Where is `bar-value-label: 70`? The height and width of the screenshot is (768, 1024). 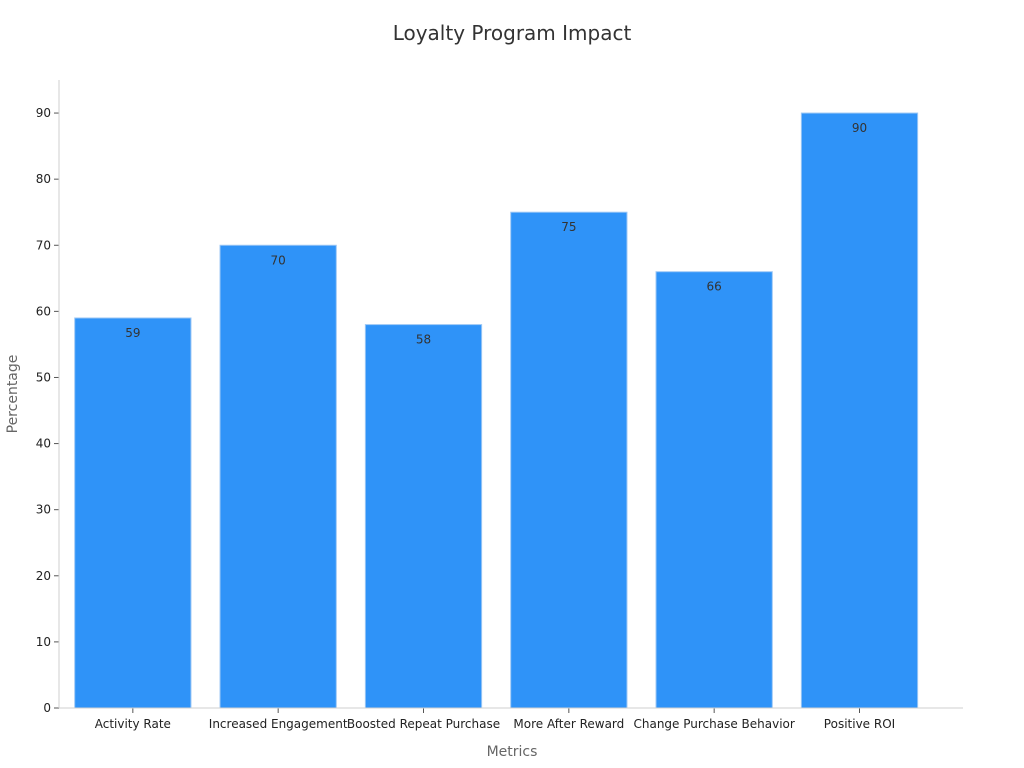 bar-value-label: 70 is located at coordinates (278, 260).